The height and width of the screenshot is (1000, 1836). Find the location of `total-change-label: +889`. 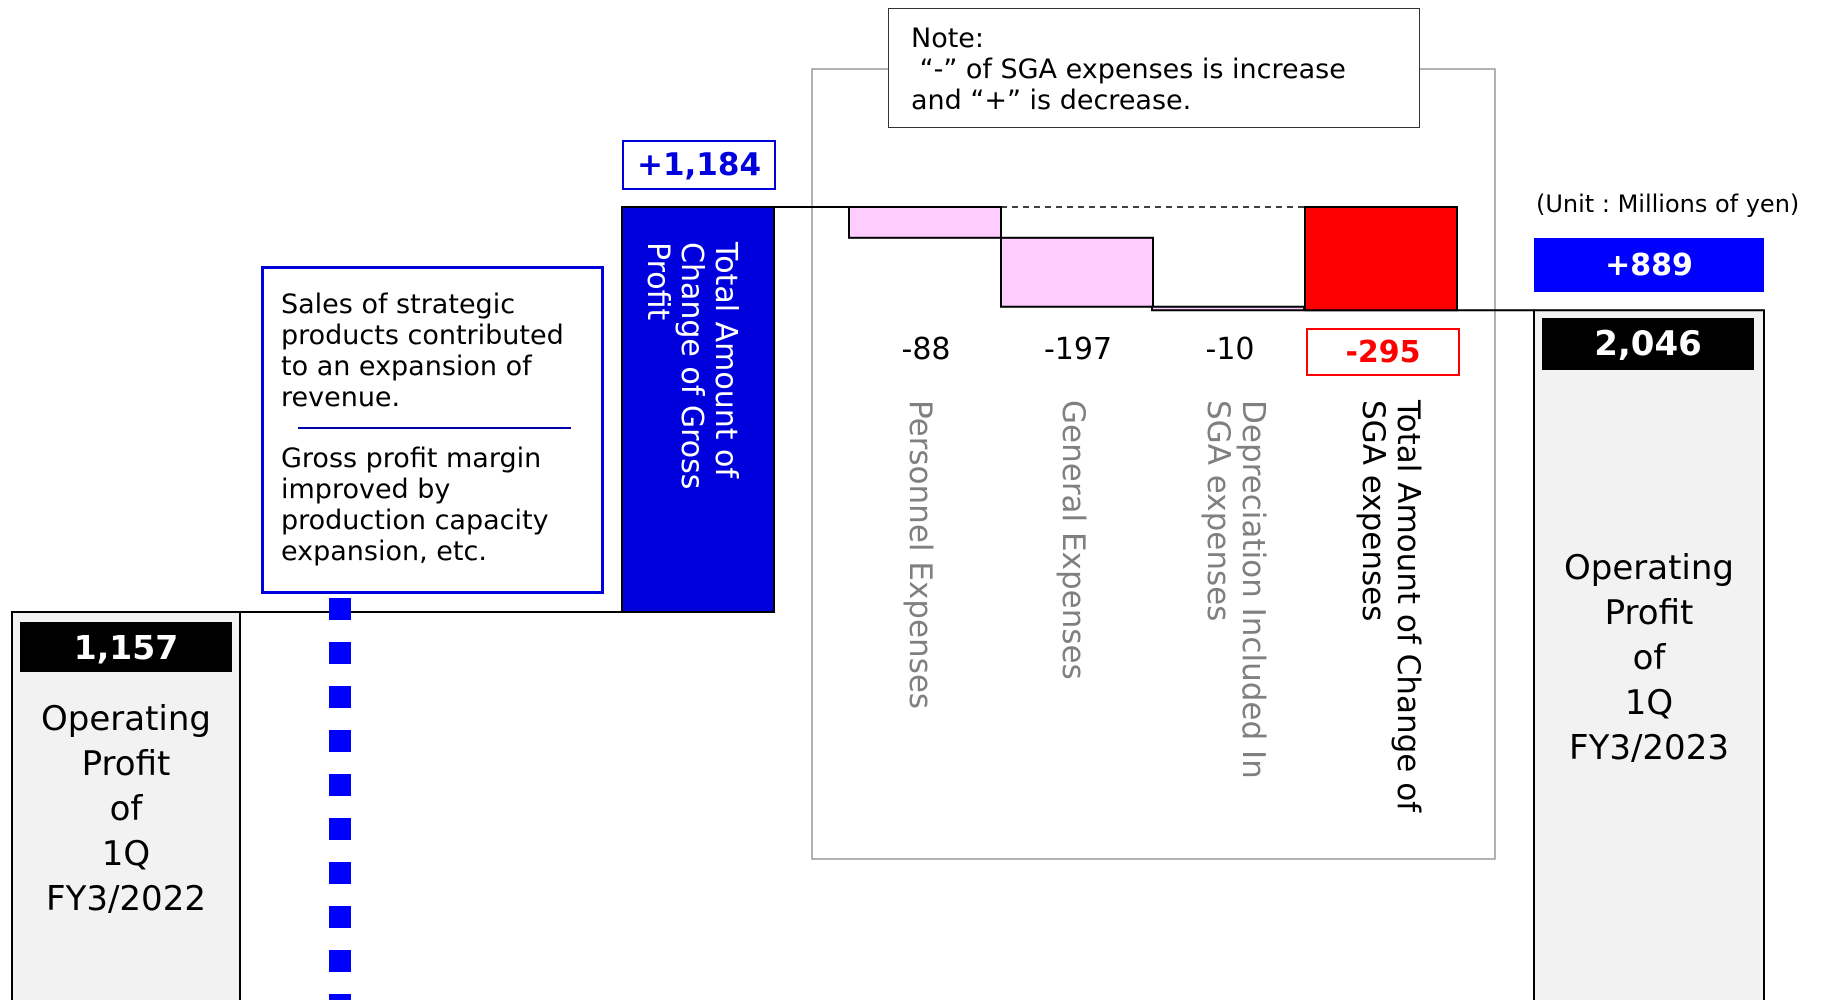

total-change-label: +889 is located at coordinates (1649, 265).